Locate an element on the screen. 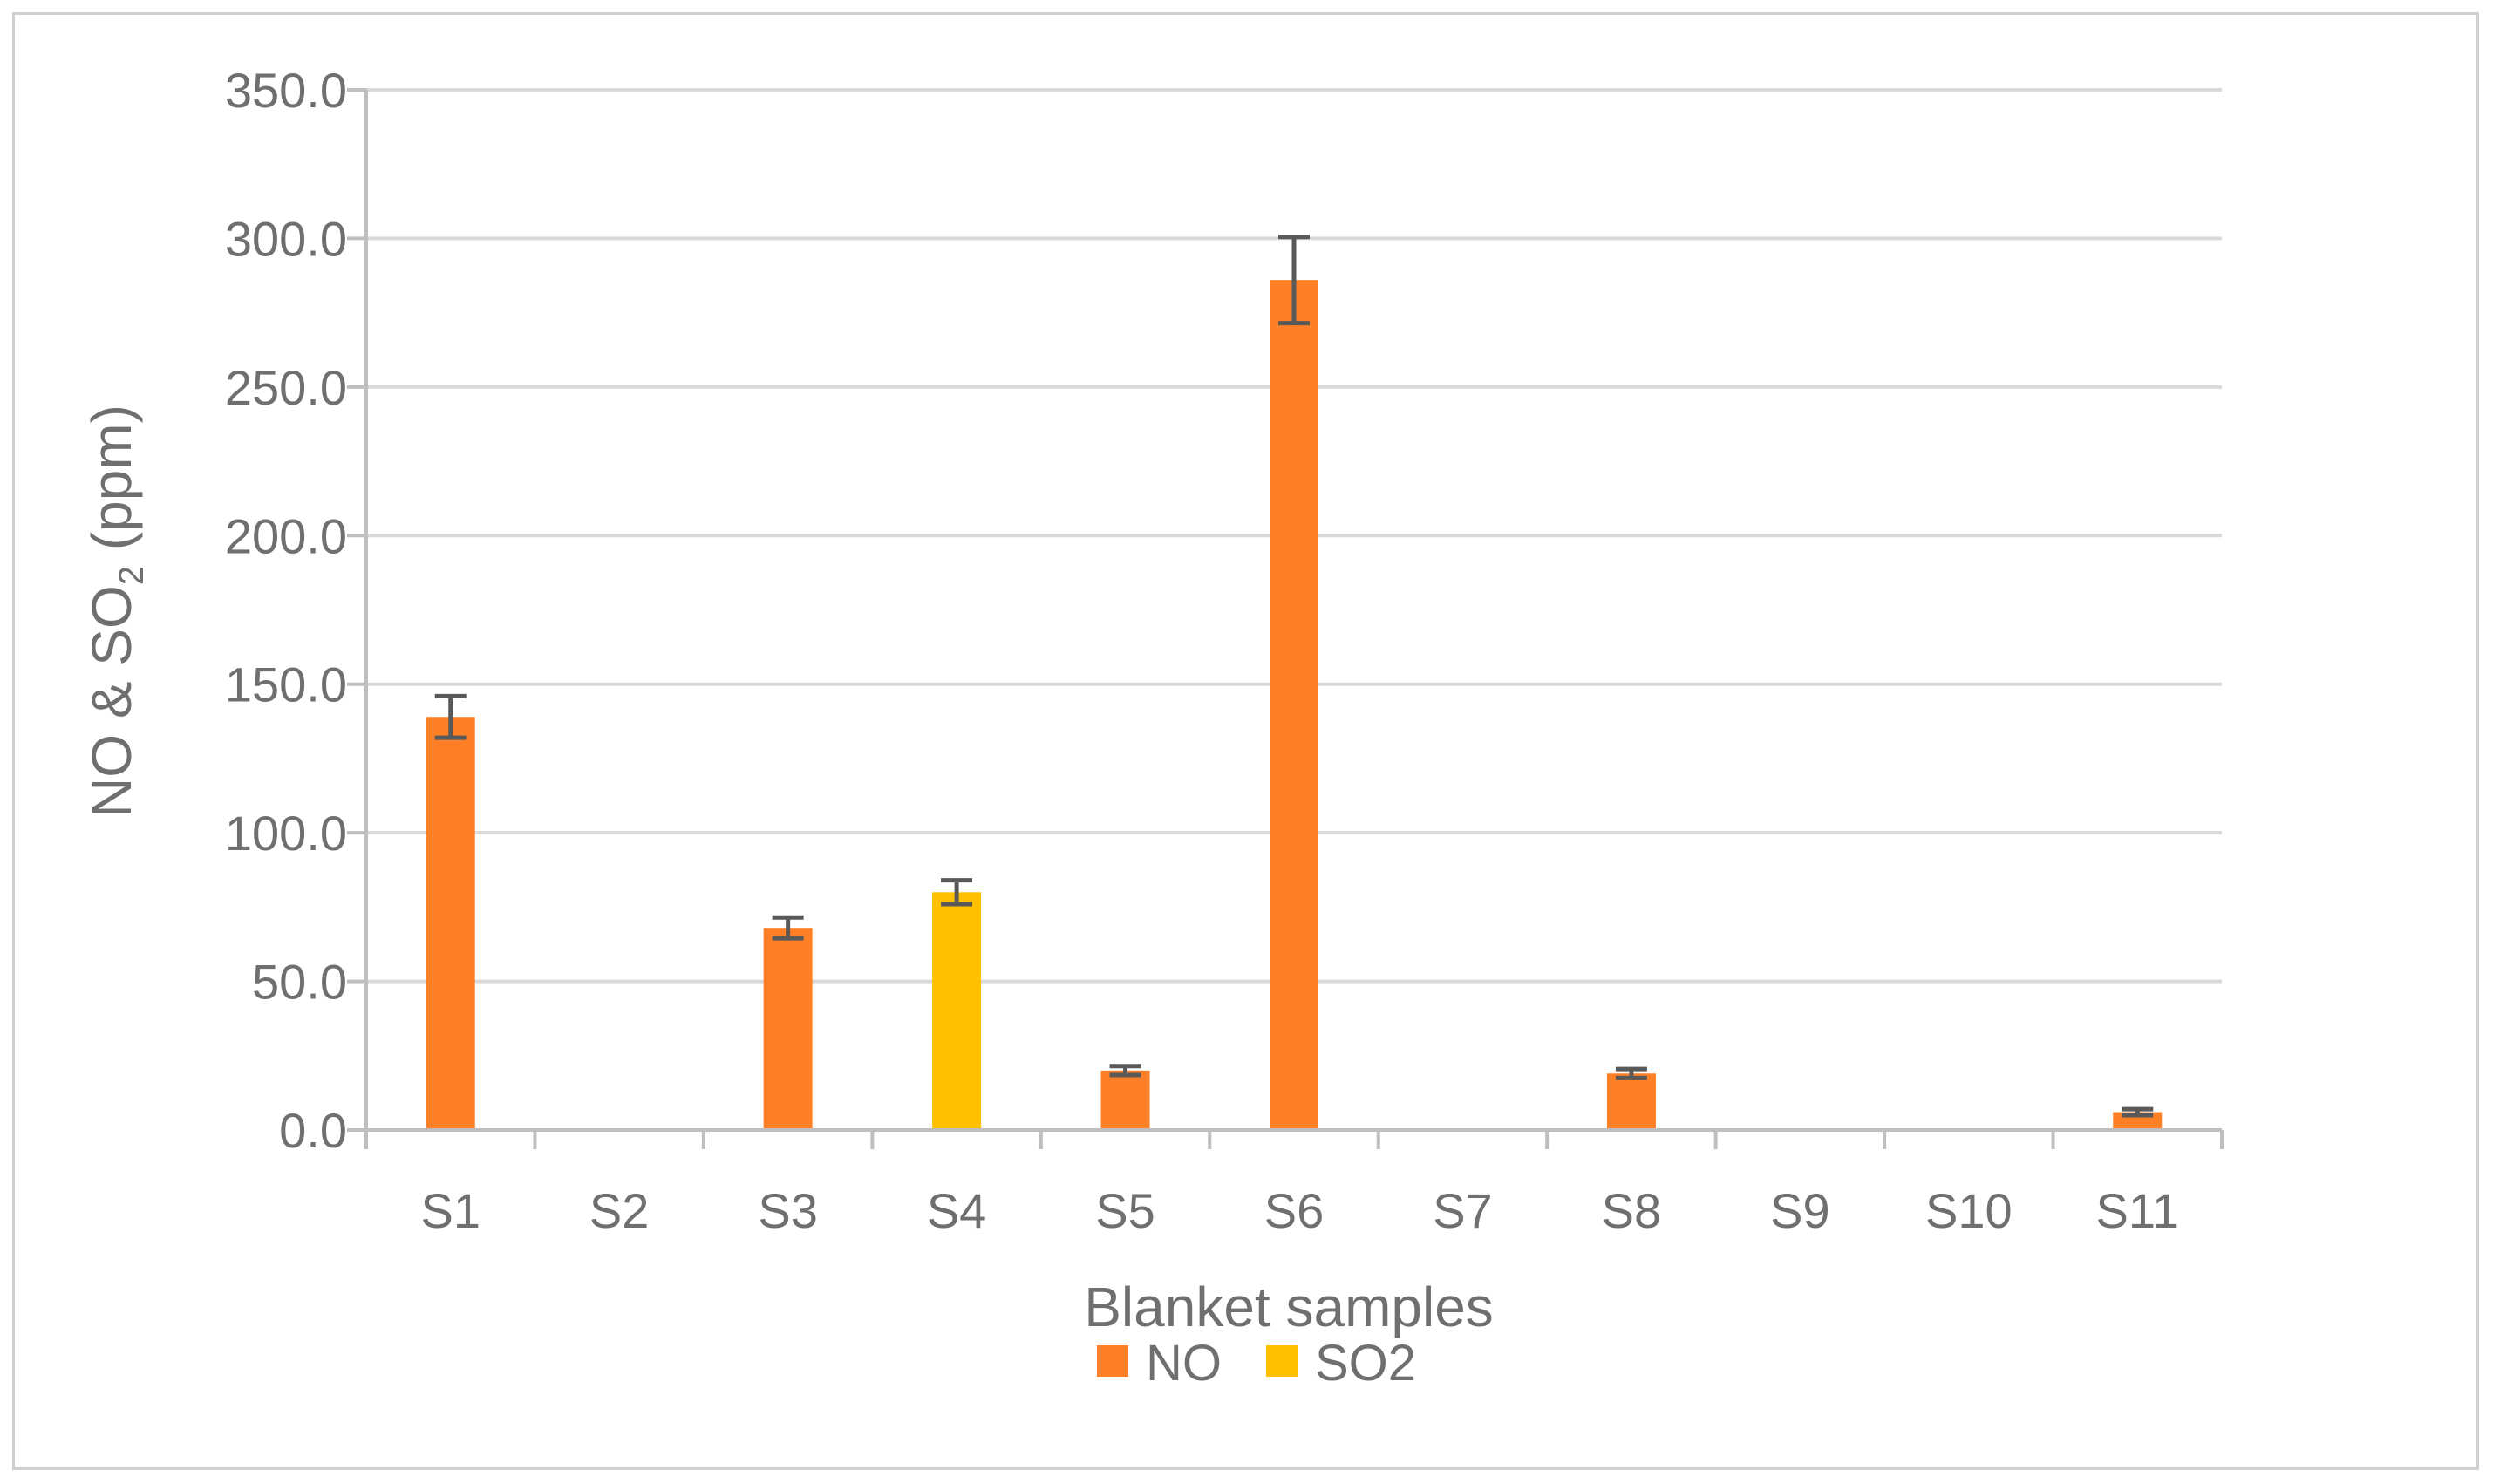  x-tick-label: S3 is located at coordinates (788, 1210).